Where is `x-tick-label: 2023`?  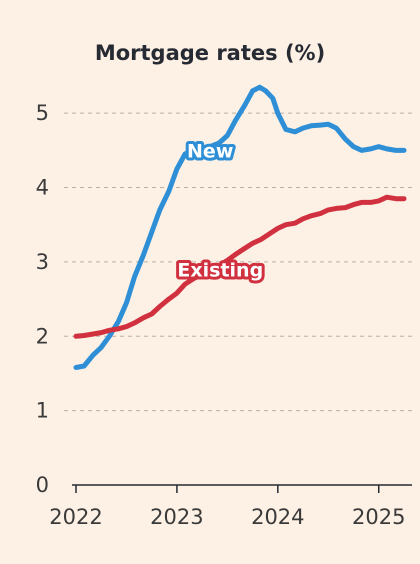
x-tick-label: 2023 is located at coordinates (176, 517).